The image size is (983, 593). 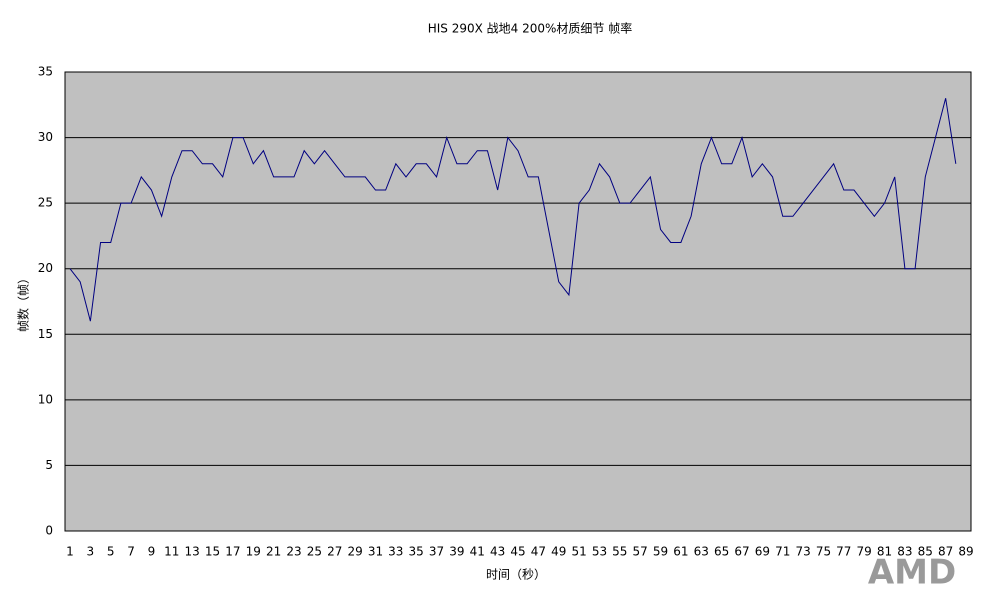 What do you see at coordinates (558, 552) in the screenshot?
I see `x-tick-label: 49` at bounding box center [558, 552].